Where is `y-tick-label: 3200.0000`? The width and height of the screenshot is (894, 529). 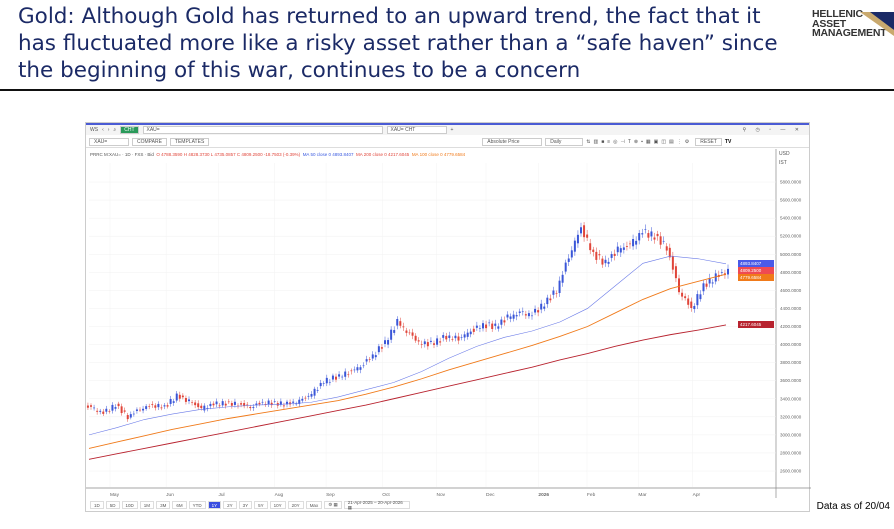
y-tick-label: 3200.0000 is located at coordinates (791, 416).